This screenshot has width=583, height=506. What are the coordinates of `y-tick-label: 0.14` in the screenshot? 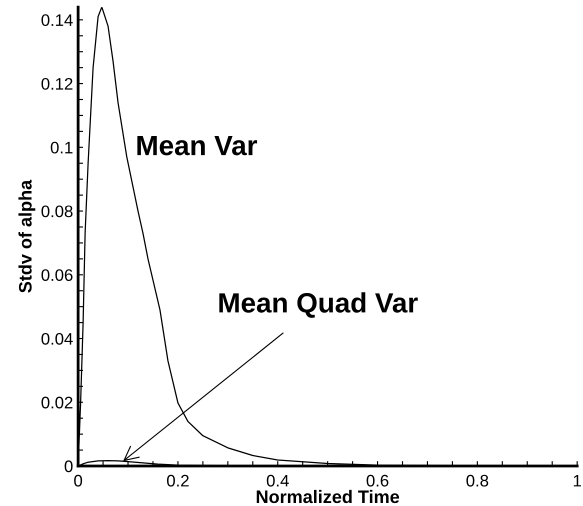 It's located at (57, 20).